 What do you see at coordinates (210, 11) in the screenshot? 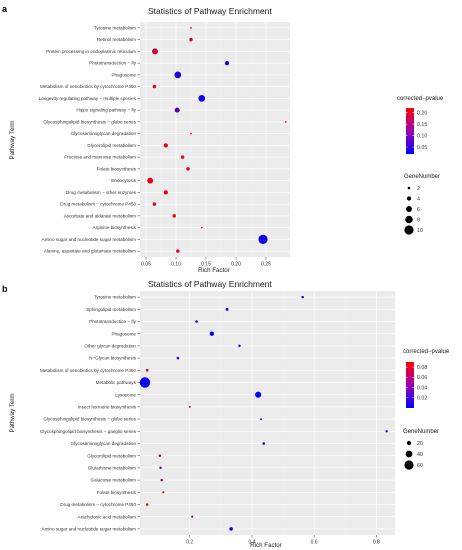
I see `chart-title-a: Statistics of Pathway Enrichment` at bounding box center [210, 11].